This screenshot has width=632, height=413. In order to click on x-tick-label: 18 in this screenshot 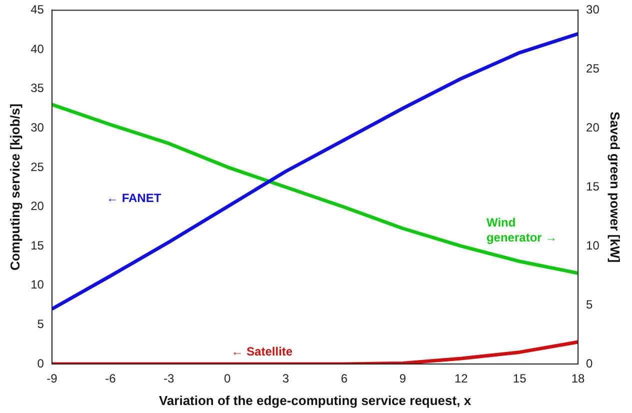, I will do `click(578, 379)`.